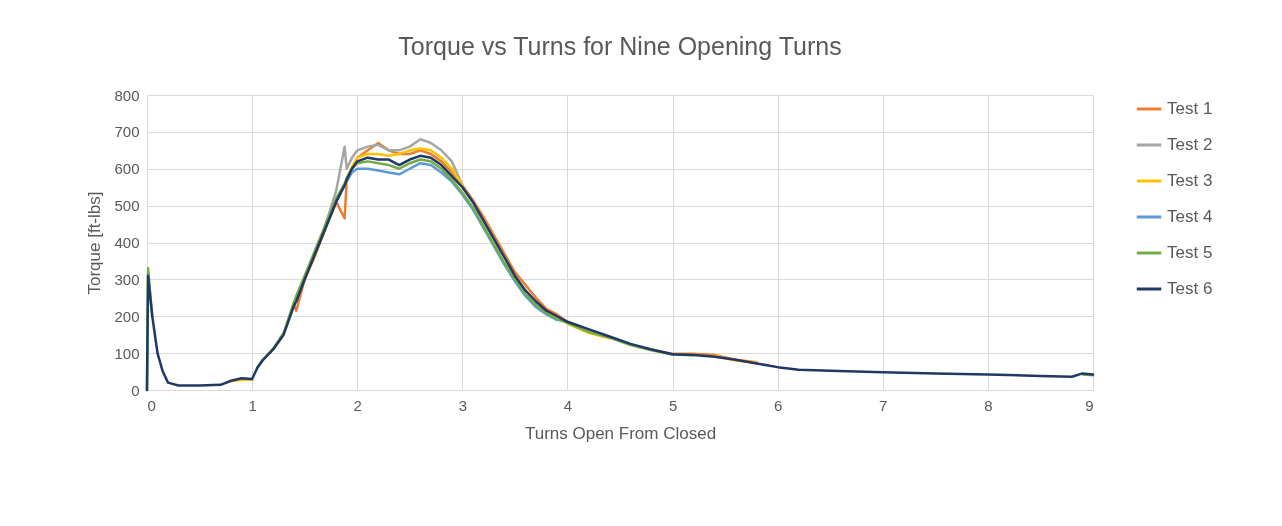 The height and width of the screenshot is (526, 1282). What do you see at coordinates (463, 405) in the screenshot?
I see `x-tick-label: 3` at bounding box center [463, 405].